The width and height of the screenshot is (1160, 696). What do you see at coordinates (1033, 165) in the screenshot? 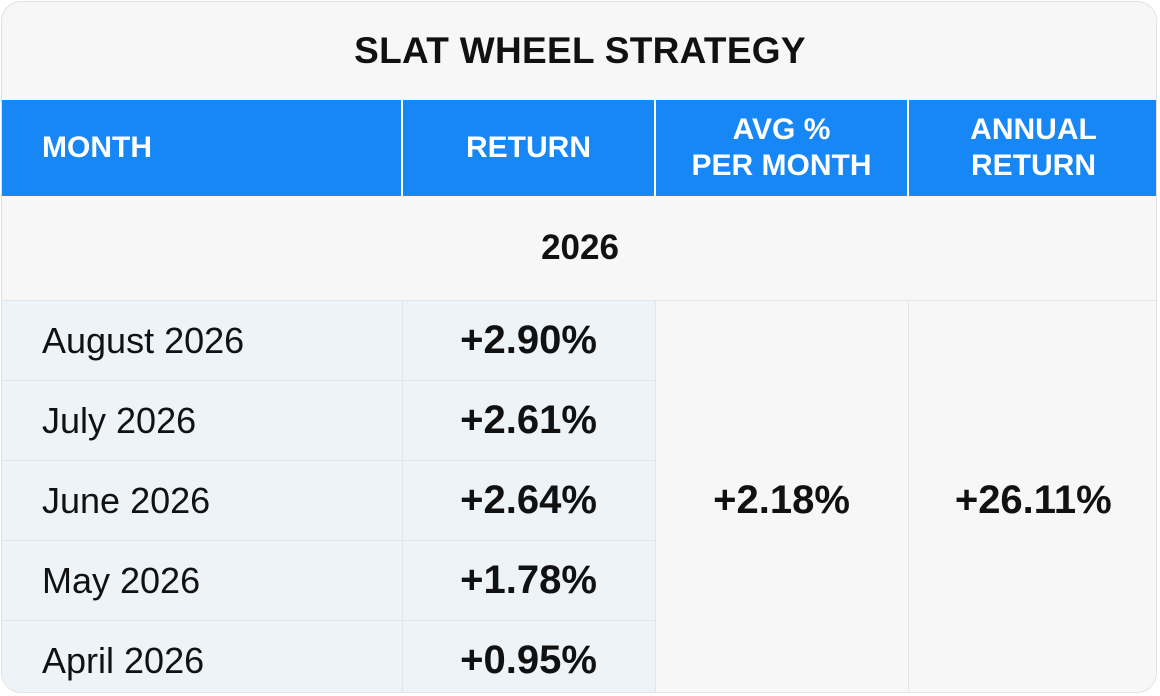
I see `annual-header-line2: RETURN` at bounding box center [1033, 165].